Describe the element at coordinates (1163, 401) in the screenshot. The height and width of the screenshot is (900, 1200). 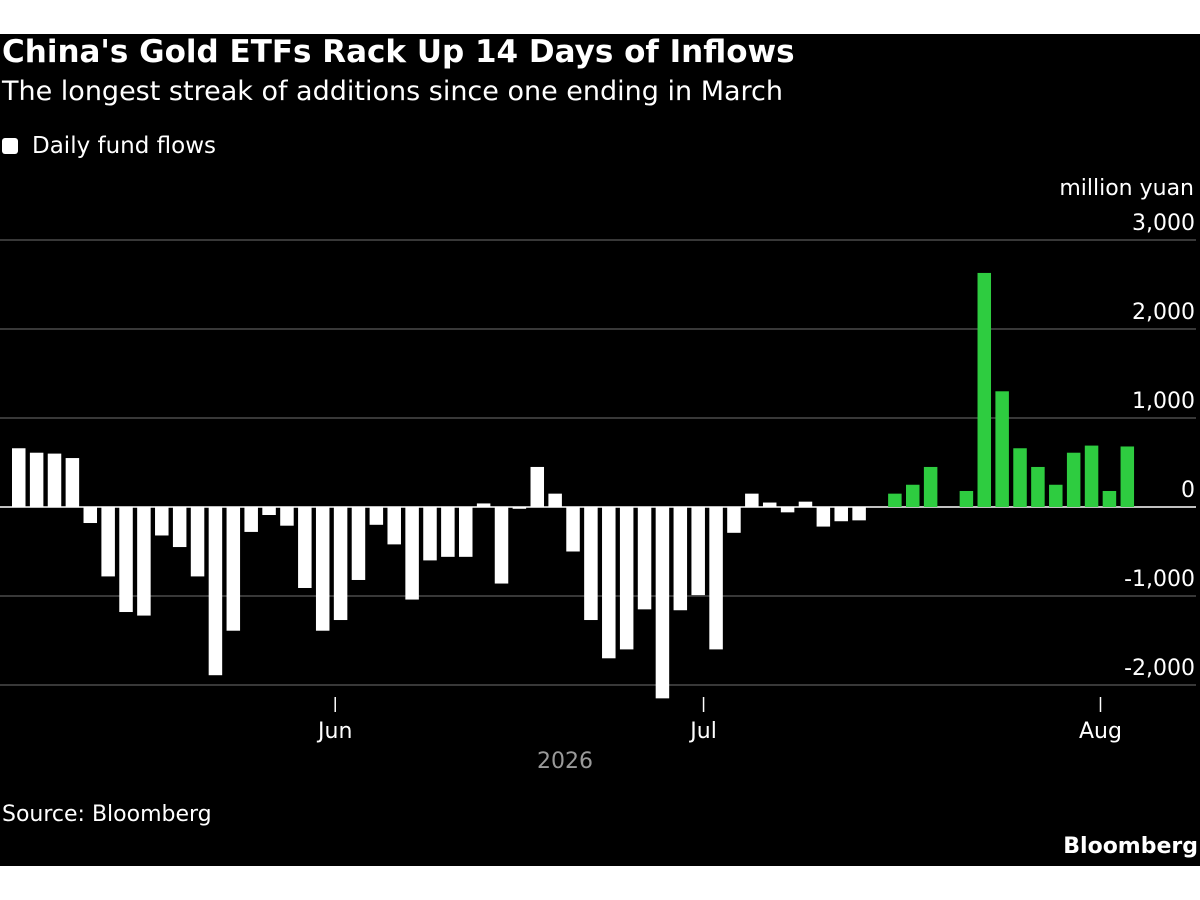
I see `y-tick-label: 1,000` at that location.